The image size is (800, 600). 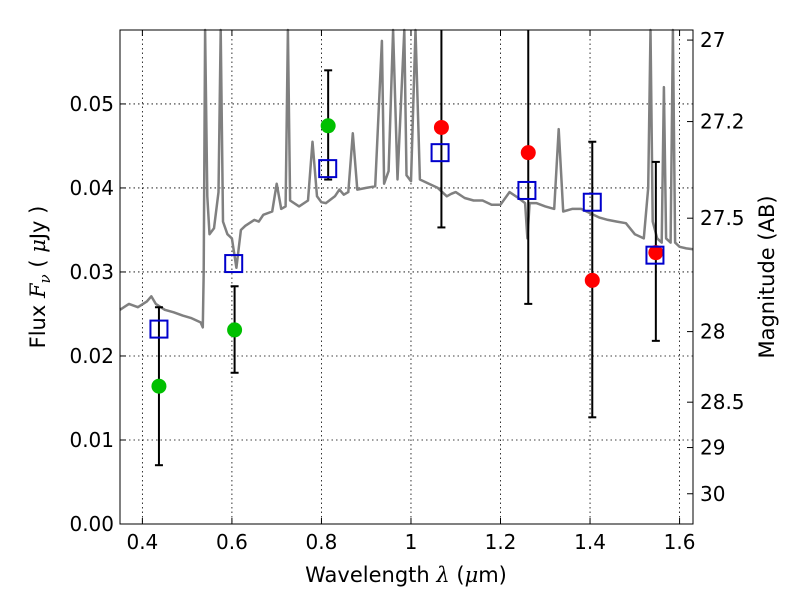 I want to click on y2-tick-label: 27.5, so click(x=722, y=218).